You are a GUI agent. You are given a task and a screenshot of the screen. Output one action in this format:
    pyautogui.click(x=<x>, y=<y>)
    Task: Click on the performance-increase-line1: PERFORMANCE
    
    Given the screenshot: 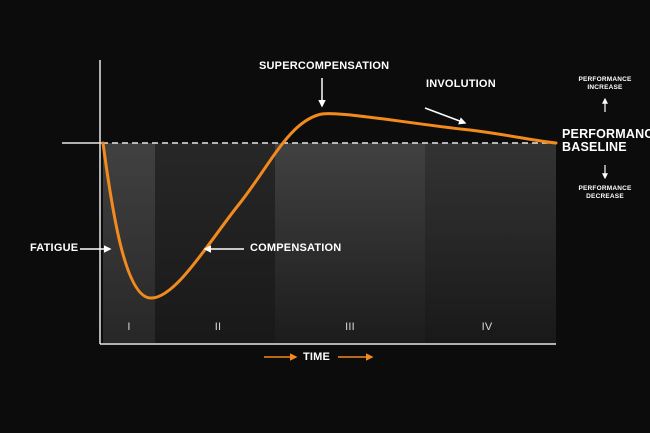 What is the action you would take?
    pyautogui.click(x=605, y=79)
    